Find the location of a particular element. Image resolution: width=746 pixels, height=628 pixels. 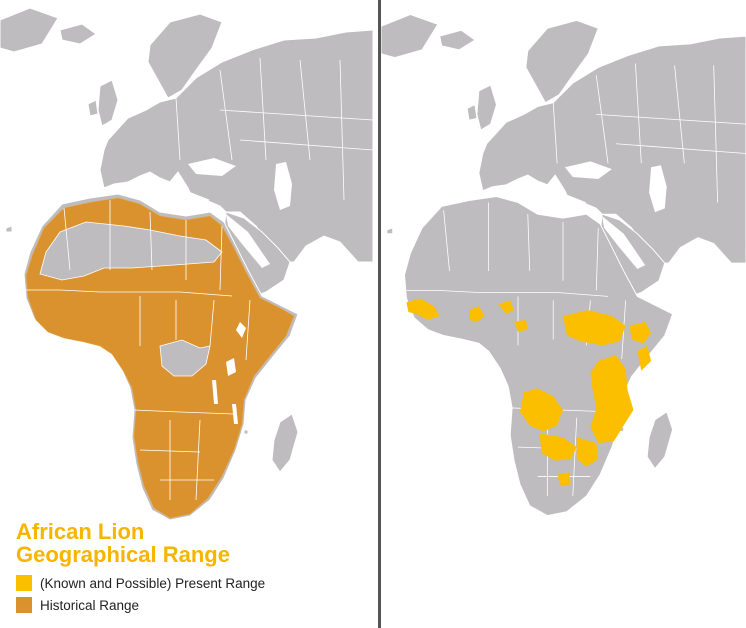

present-east-africa-patch is located at coordinates (612, 399).